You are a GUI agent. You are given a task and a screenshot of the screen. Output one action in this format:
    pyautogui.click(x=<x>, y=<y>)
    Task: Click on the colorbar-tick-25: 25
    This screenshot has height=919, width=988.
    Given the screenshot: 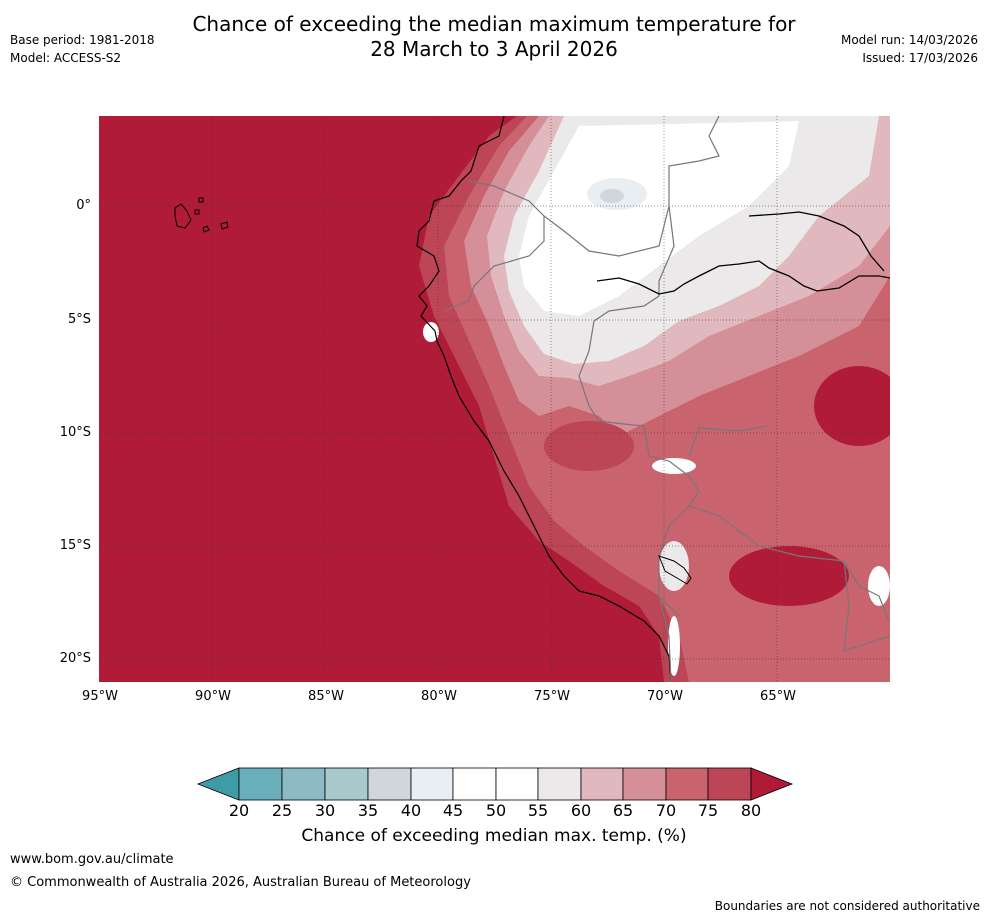 What is the action you would take?
    pyautogui.click(x=282, y=810)
    